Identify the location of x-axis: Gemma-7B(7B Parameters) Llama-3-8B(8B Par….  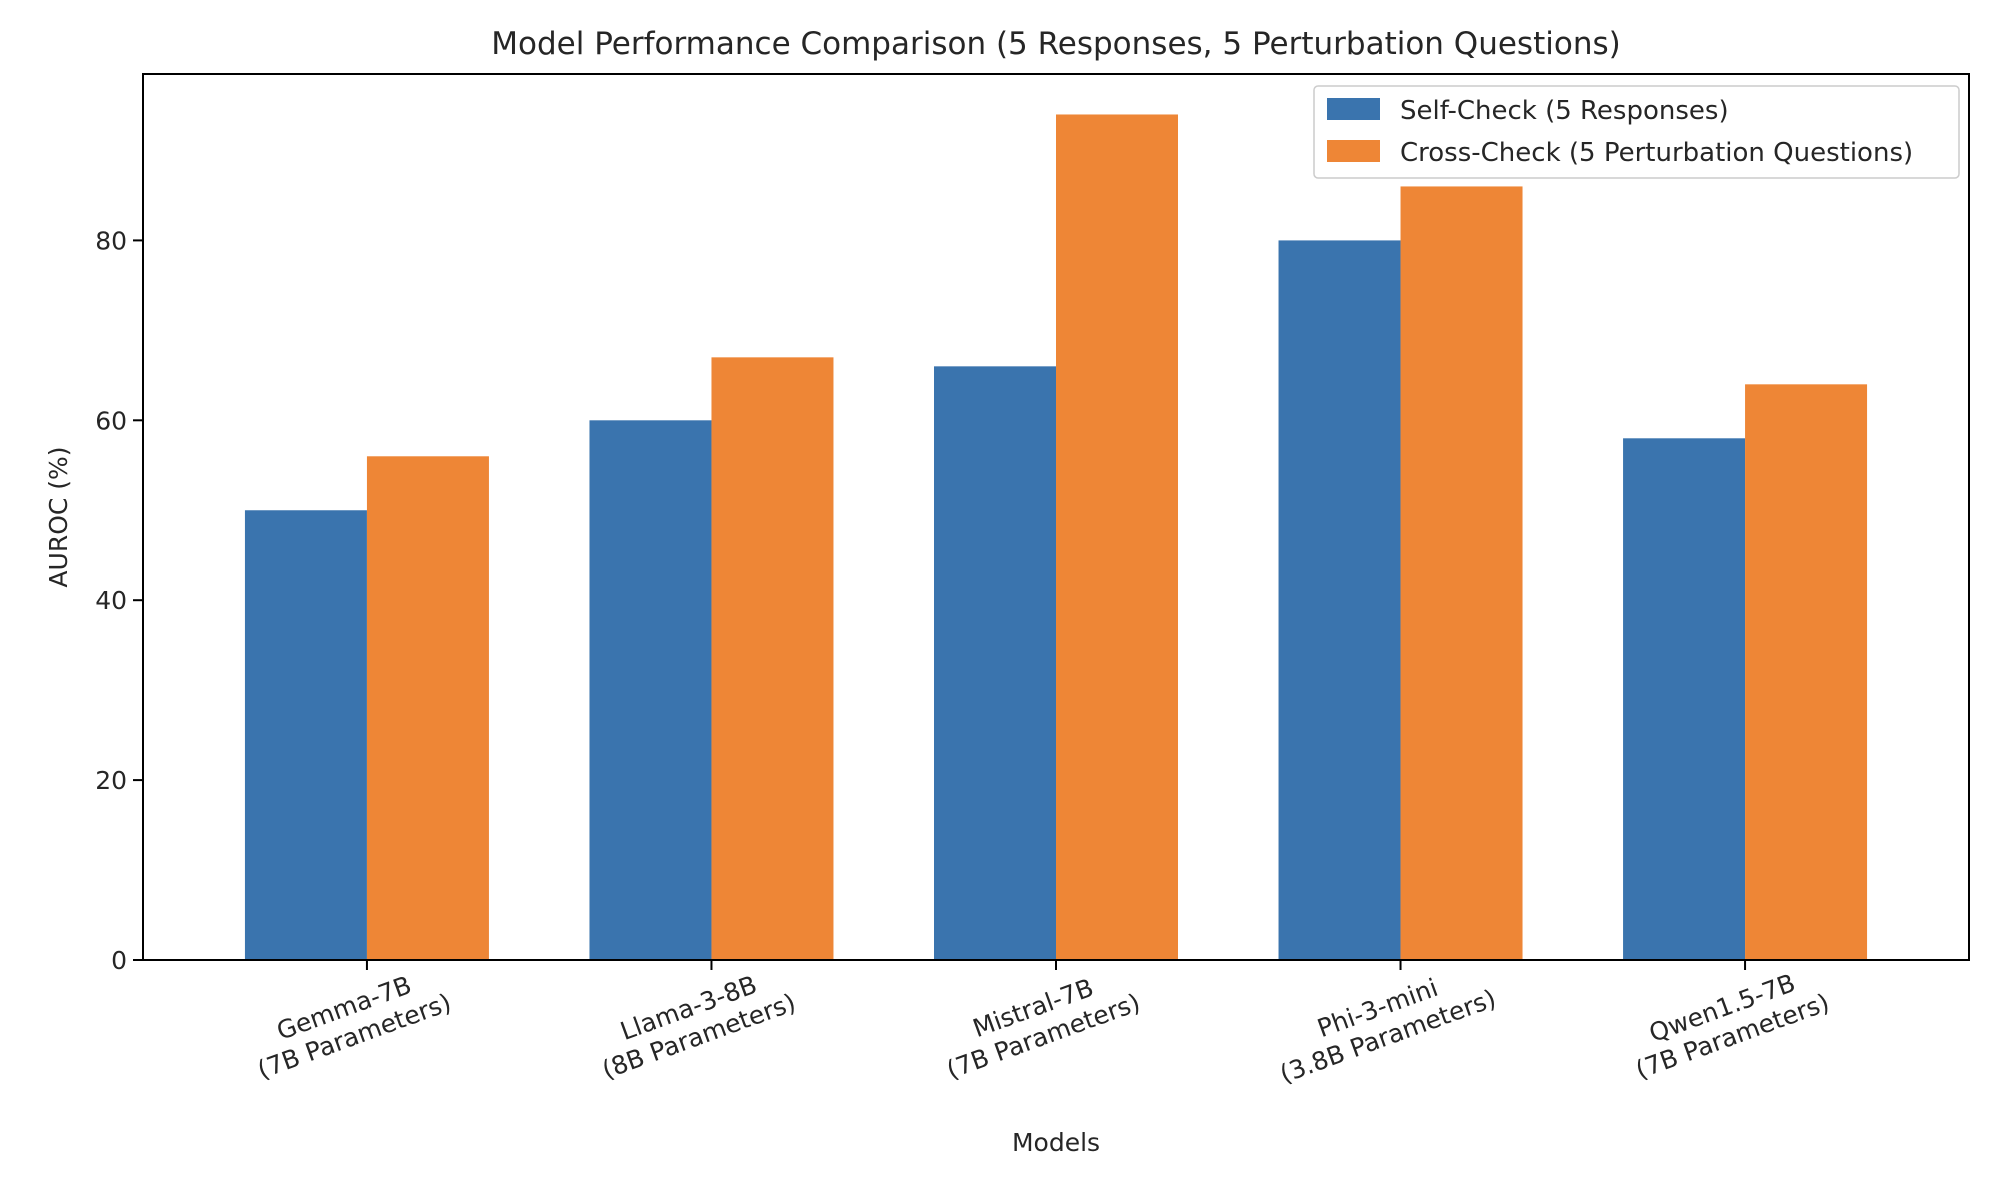
(1043, 1024).